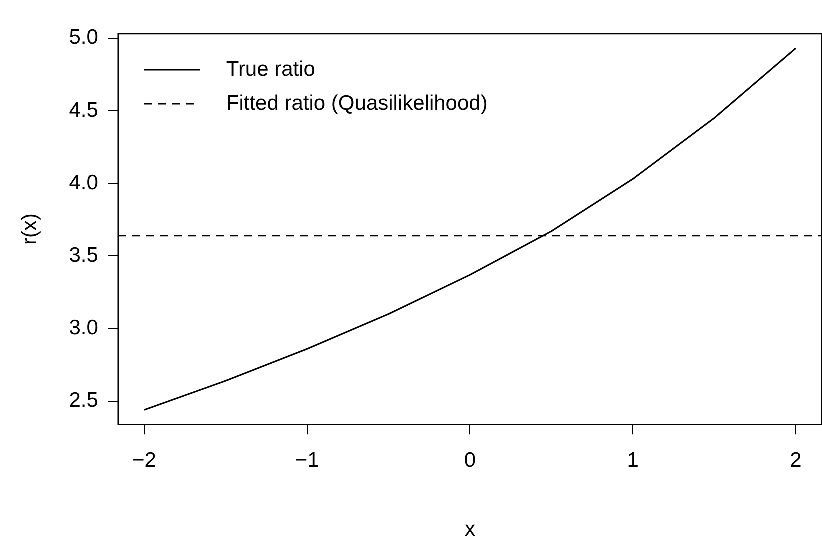 Image resolution: width=822 pixels, height=553 pixels. What do you see at coordinates (144, 460) in the screenshot?
I see `x-tick-label: −2` at bounding box center [144, 460].